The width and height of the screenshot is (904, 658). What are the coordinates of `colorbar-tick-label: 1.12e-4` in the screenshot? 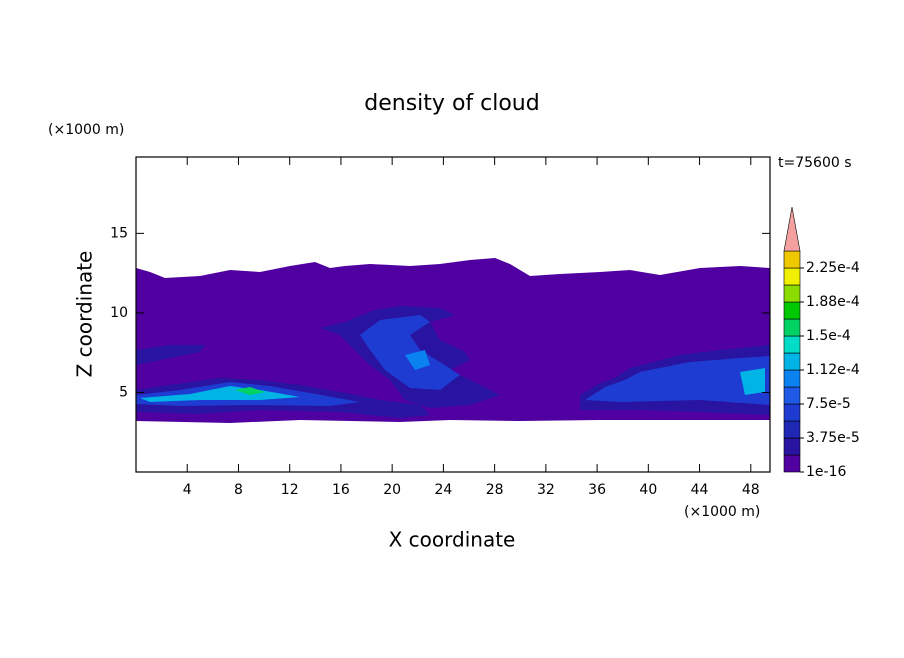 It's located at (833, 370).